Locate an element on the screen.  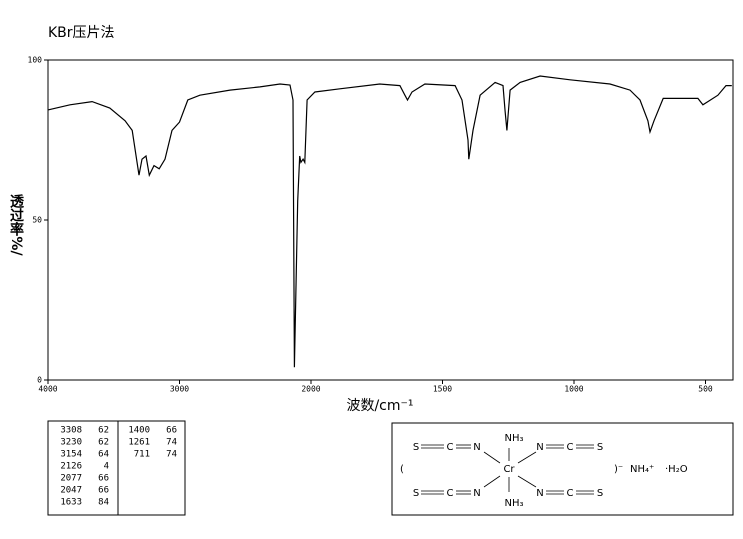
structure-center: Cr is located at coordinates (509, 469).